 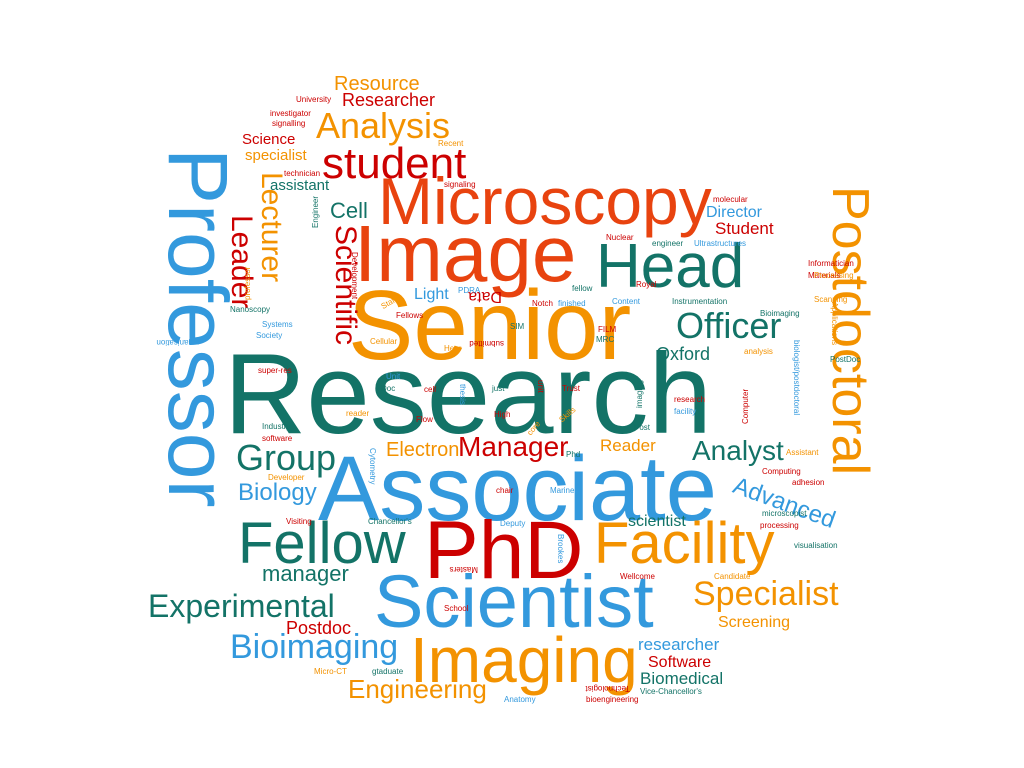 I want to click on word-oxford: Oxford, so click(x=683, y=354).